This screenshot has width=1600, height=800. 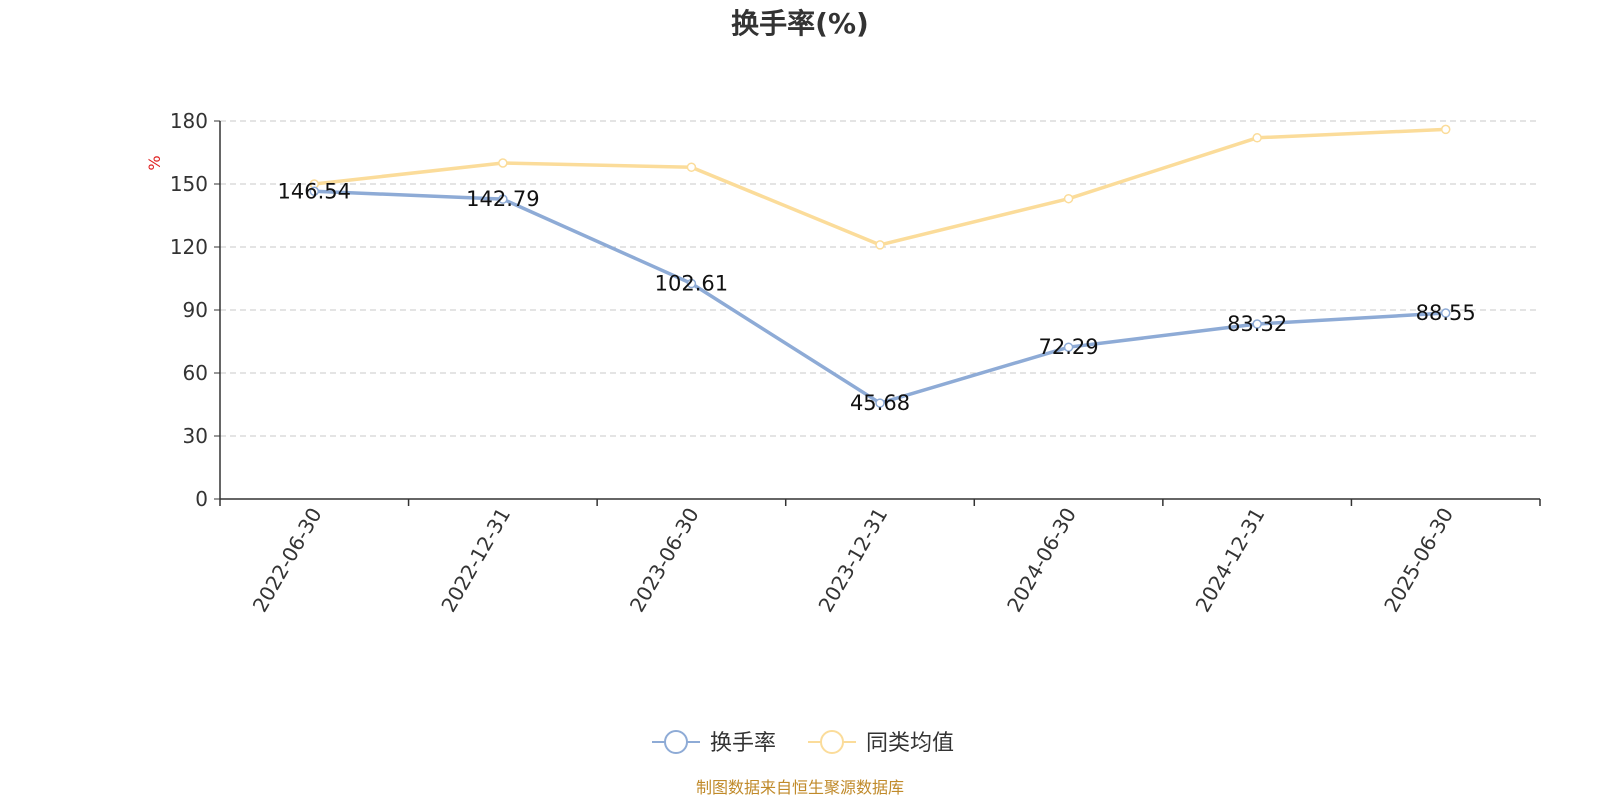 What do you see at coordinates (1418, 560) in the screenshot?
I see `x-tick-label: 2025-06-30` at bounding box center [1418, 560].